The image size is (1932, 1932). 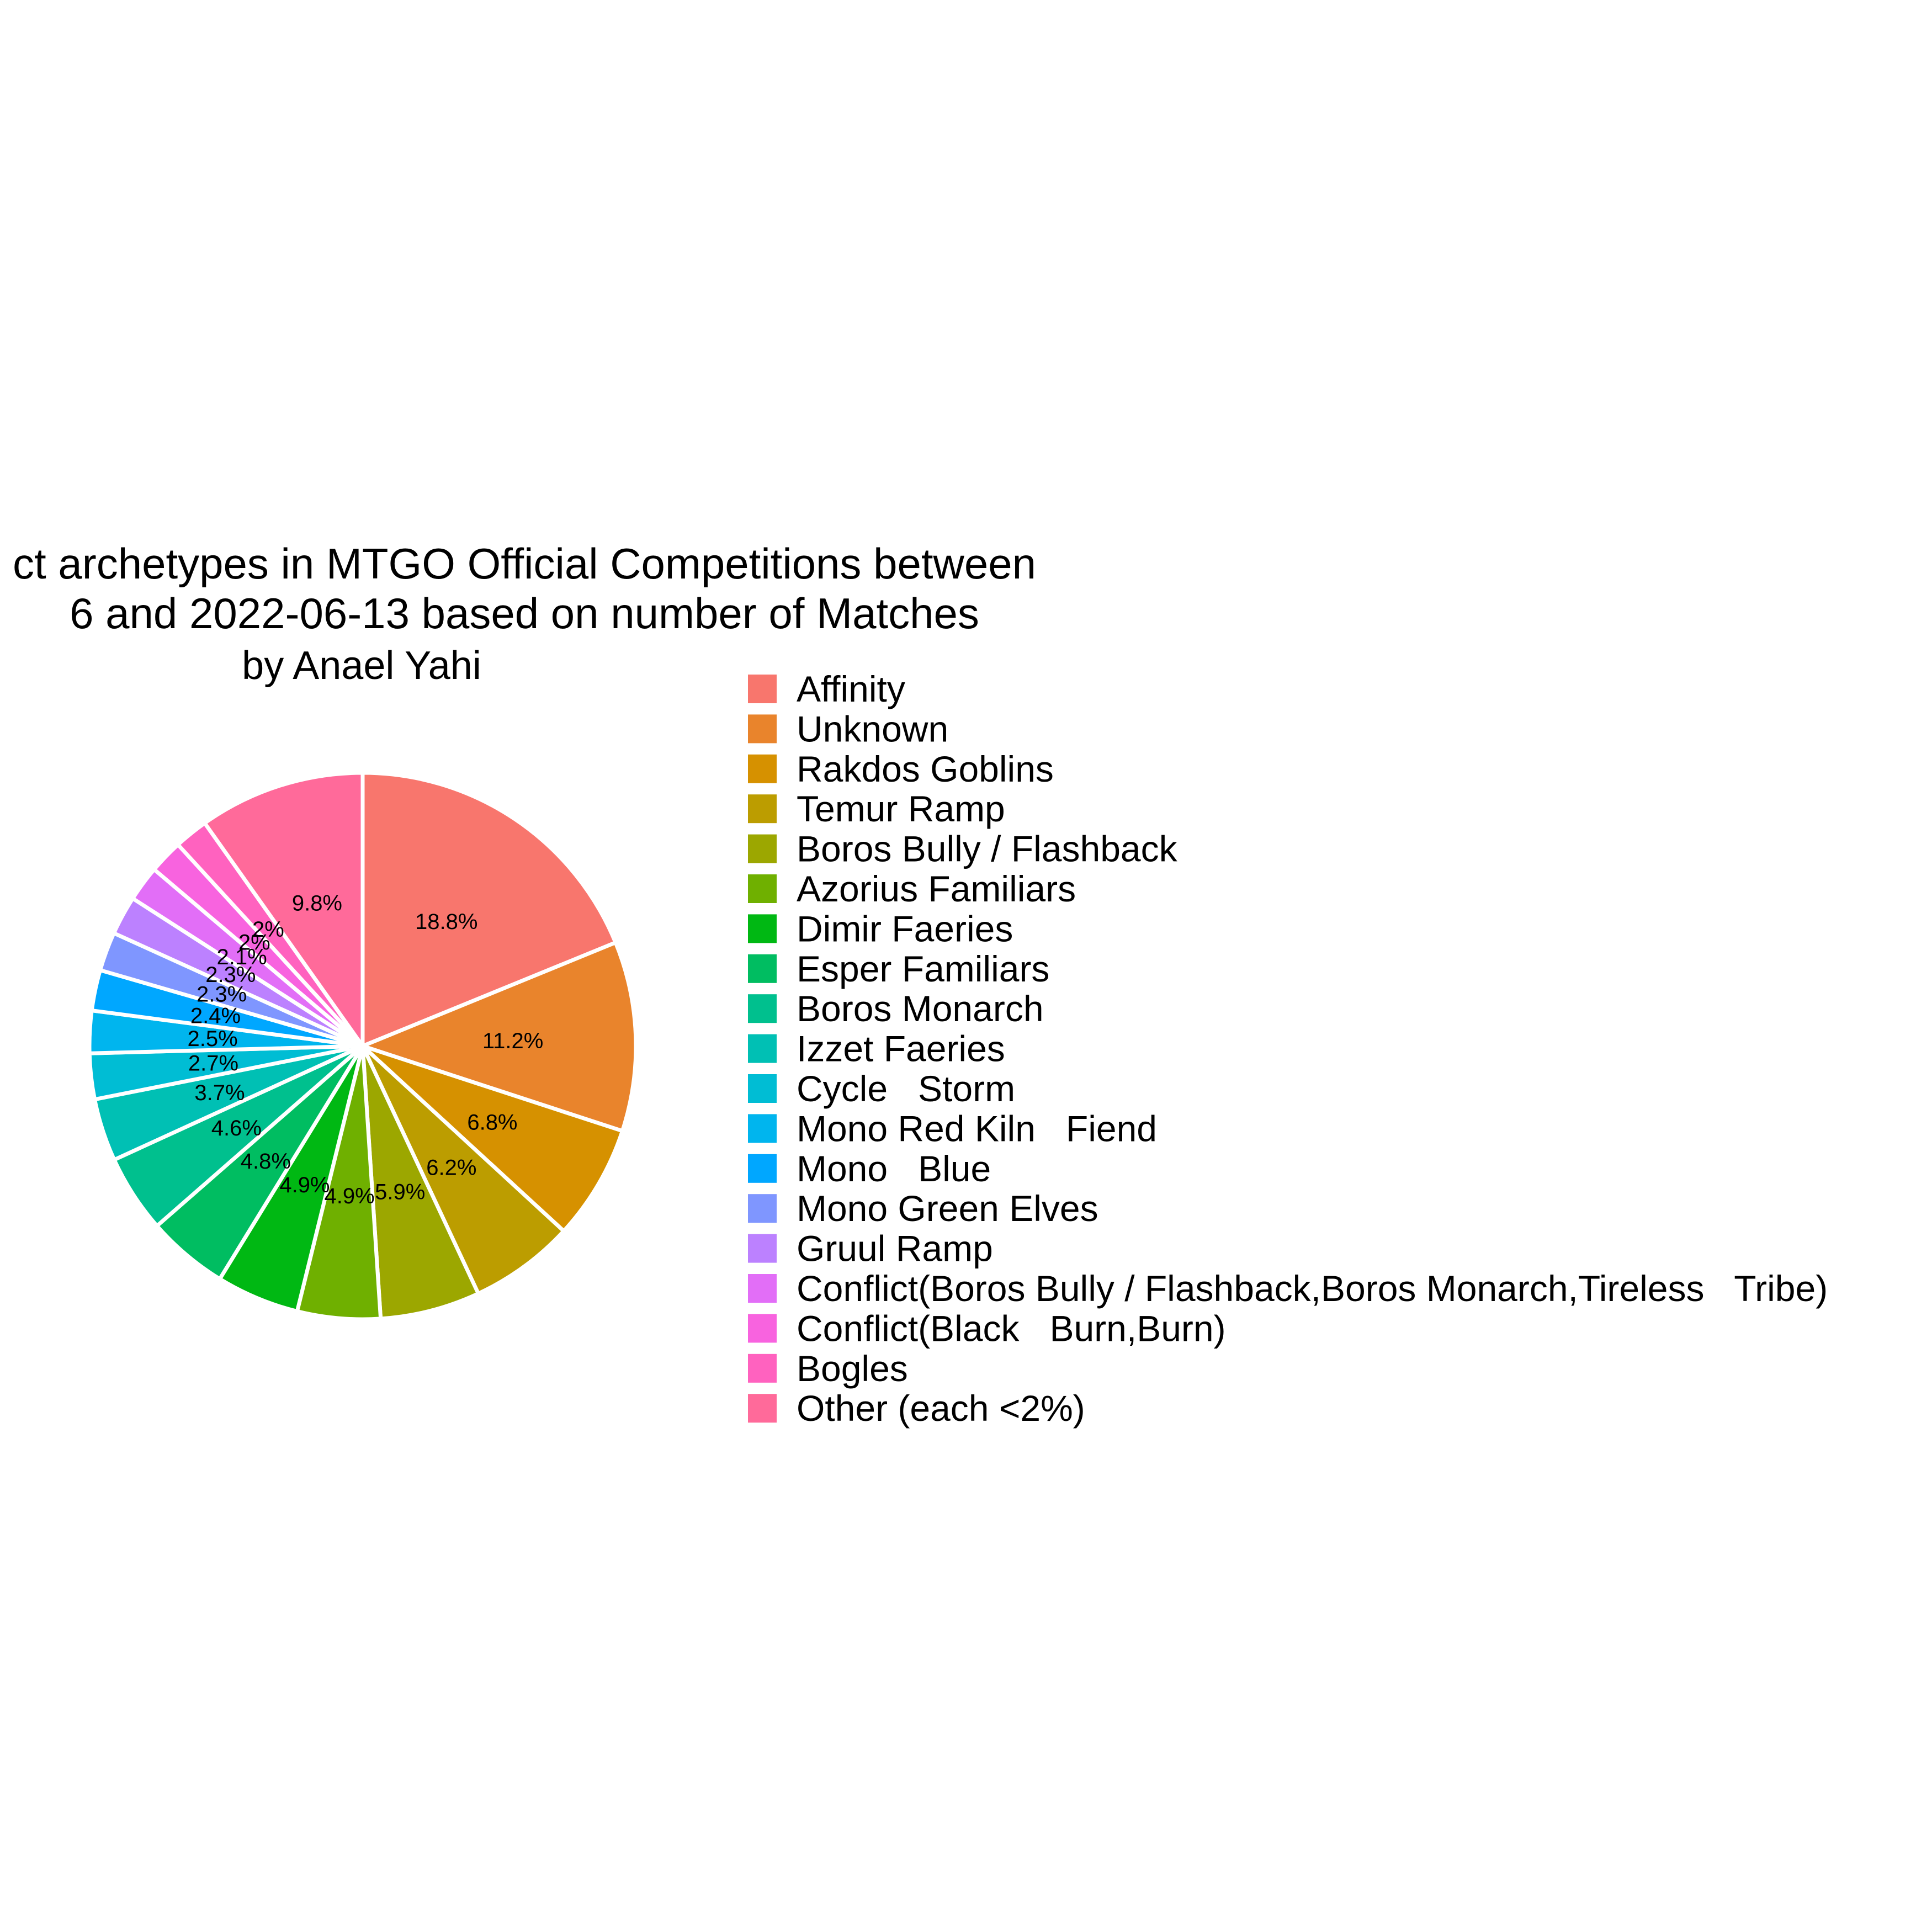 I want to click on legend-label-17: Bogles, so click(x=853, y=1368).